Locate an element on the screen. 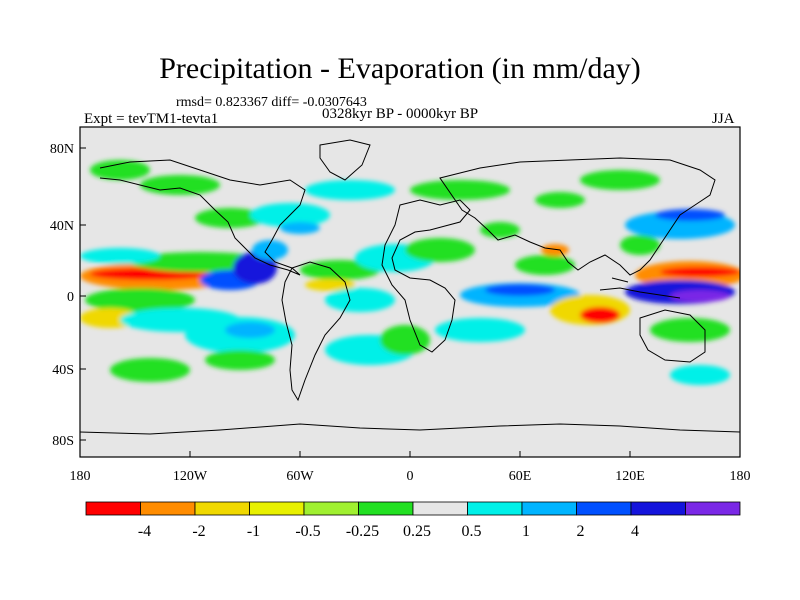 The image size is (800, 600). colorbar-label: 1 is located at coordinates (526, 531).